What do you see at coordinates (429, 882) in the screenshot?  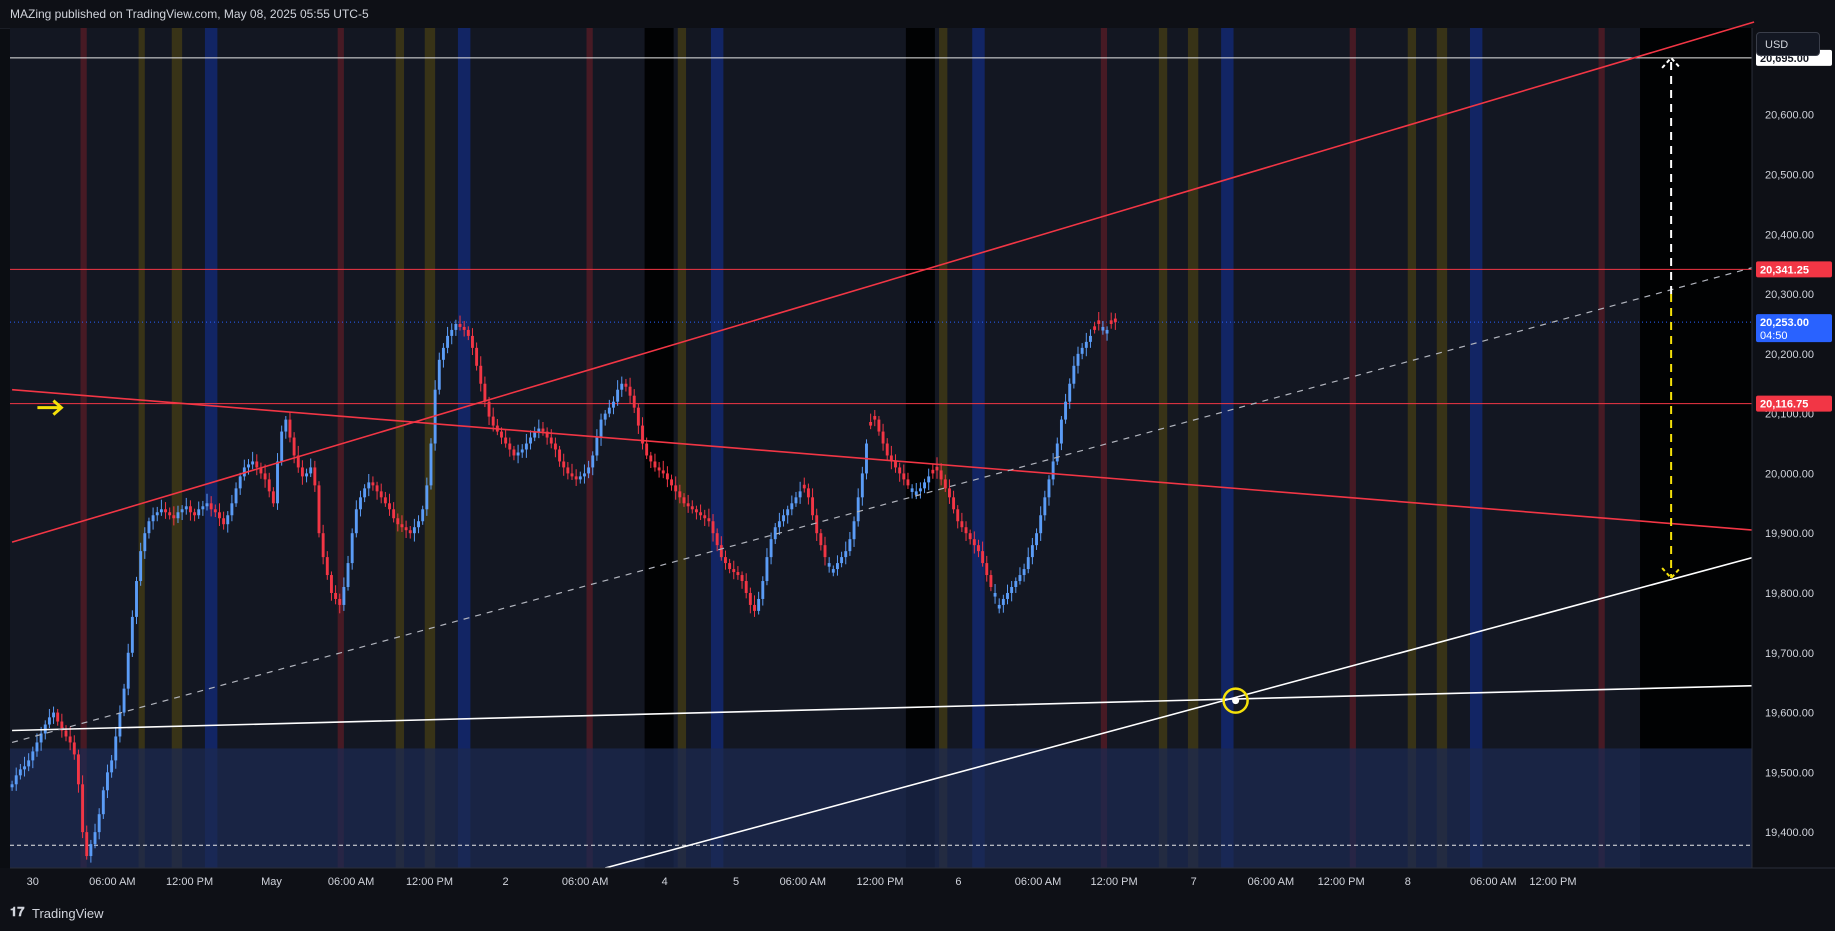 I see `x-tick-label: 12:00 PM` at bounding box center [429, 882].